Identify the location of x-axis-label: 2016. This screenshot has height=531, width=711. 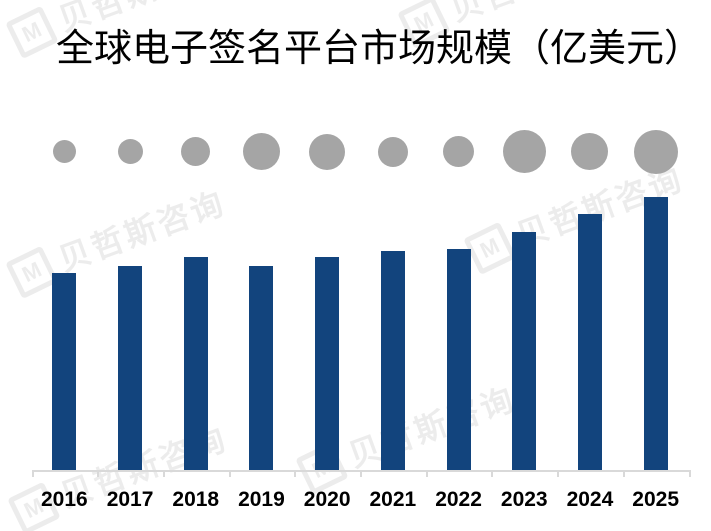
(64, 499).